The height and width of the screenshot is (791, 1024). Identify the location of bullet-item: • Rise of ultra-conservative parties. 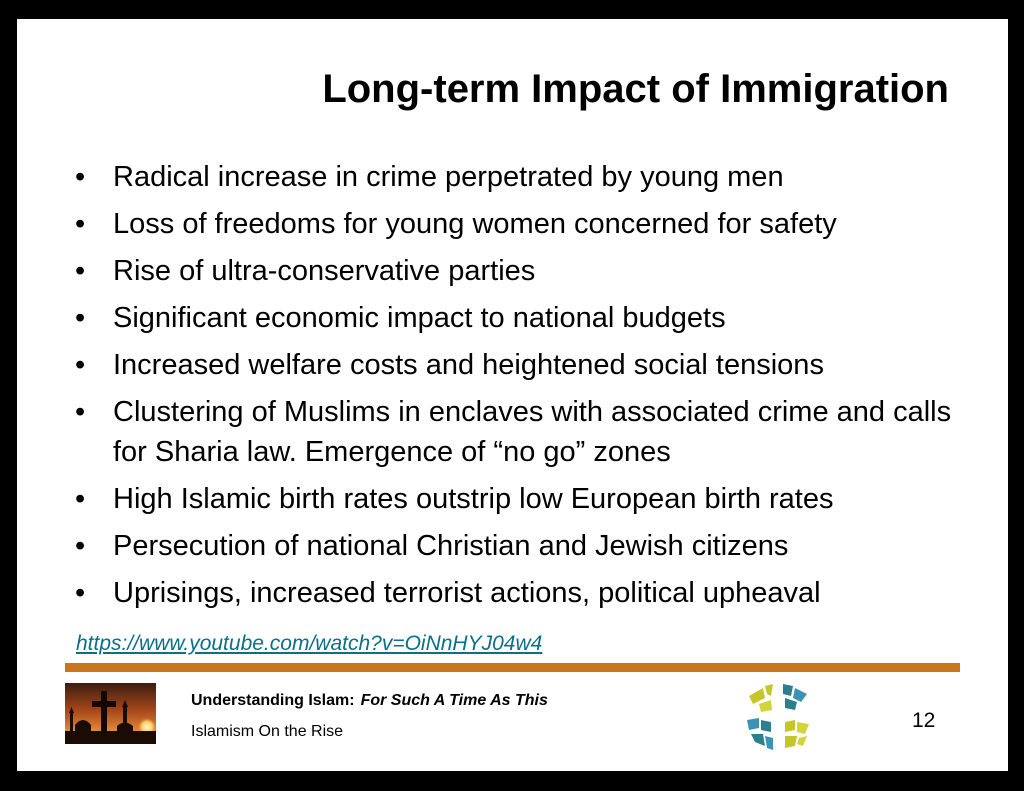
(525, 271).